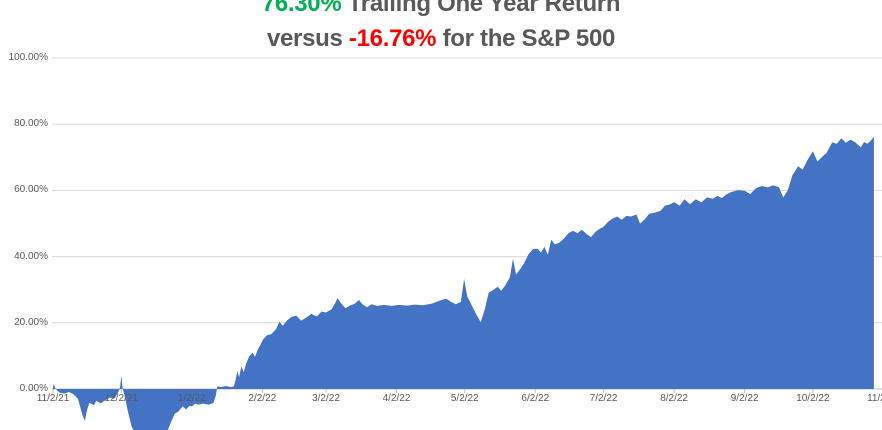  Describe the element at coordinates (813, 398) in the screenshot. I see `x-axis-label: 10/2/22` at that location.